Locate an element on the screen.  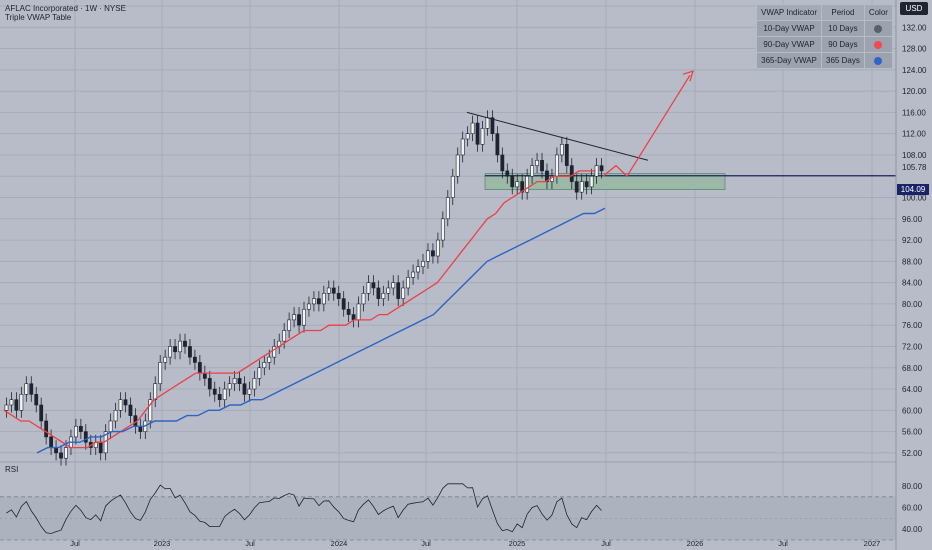
time-tick-label: 2027 is located at coordinates (872, 543).